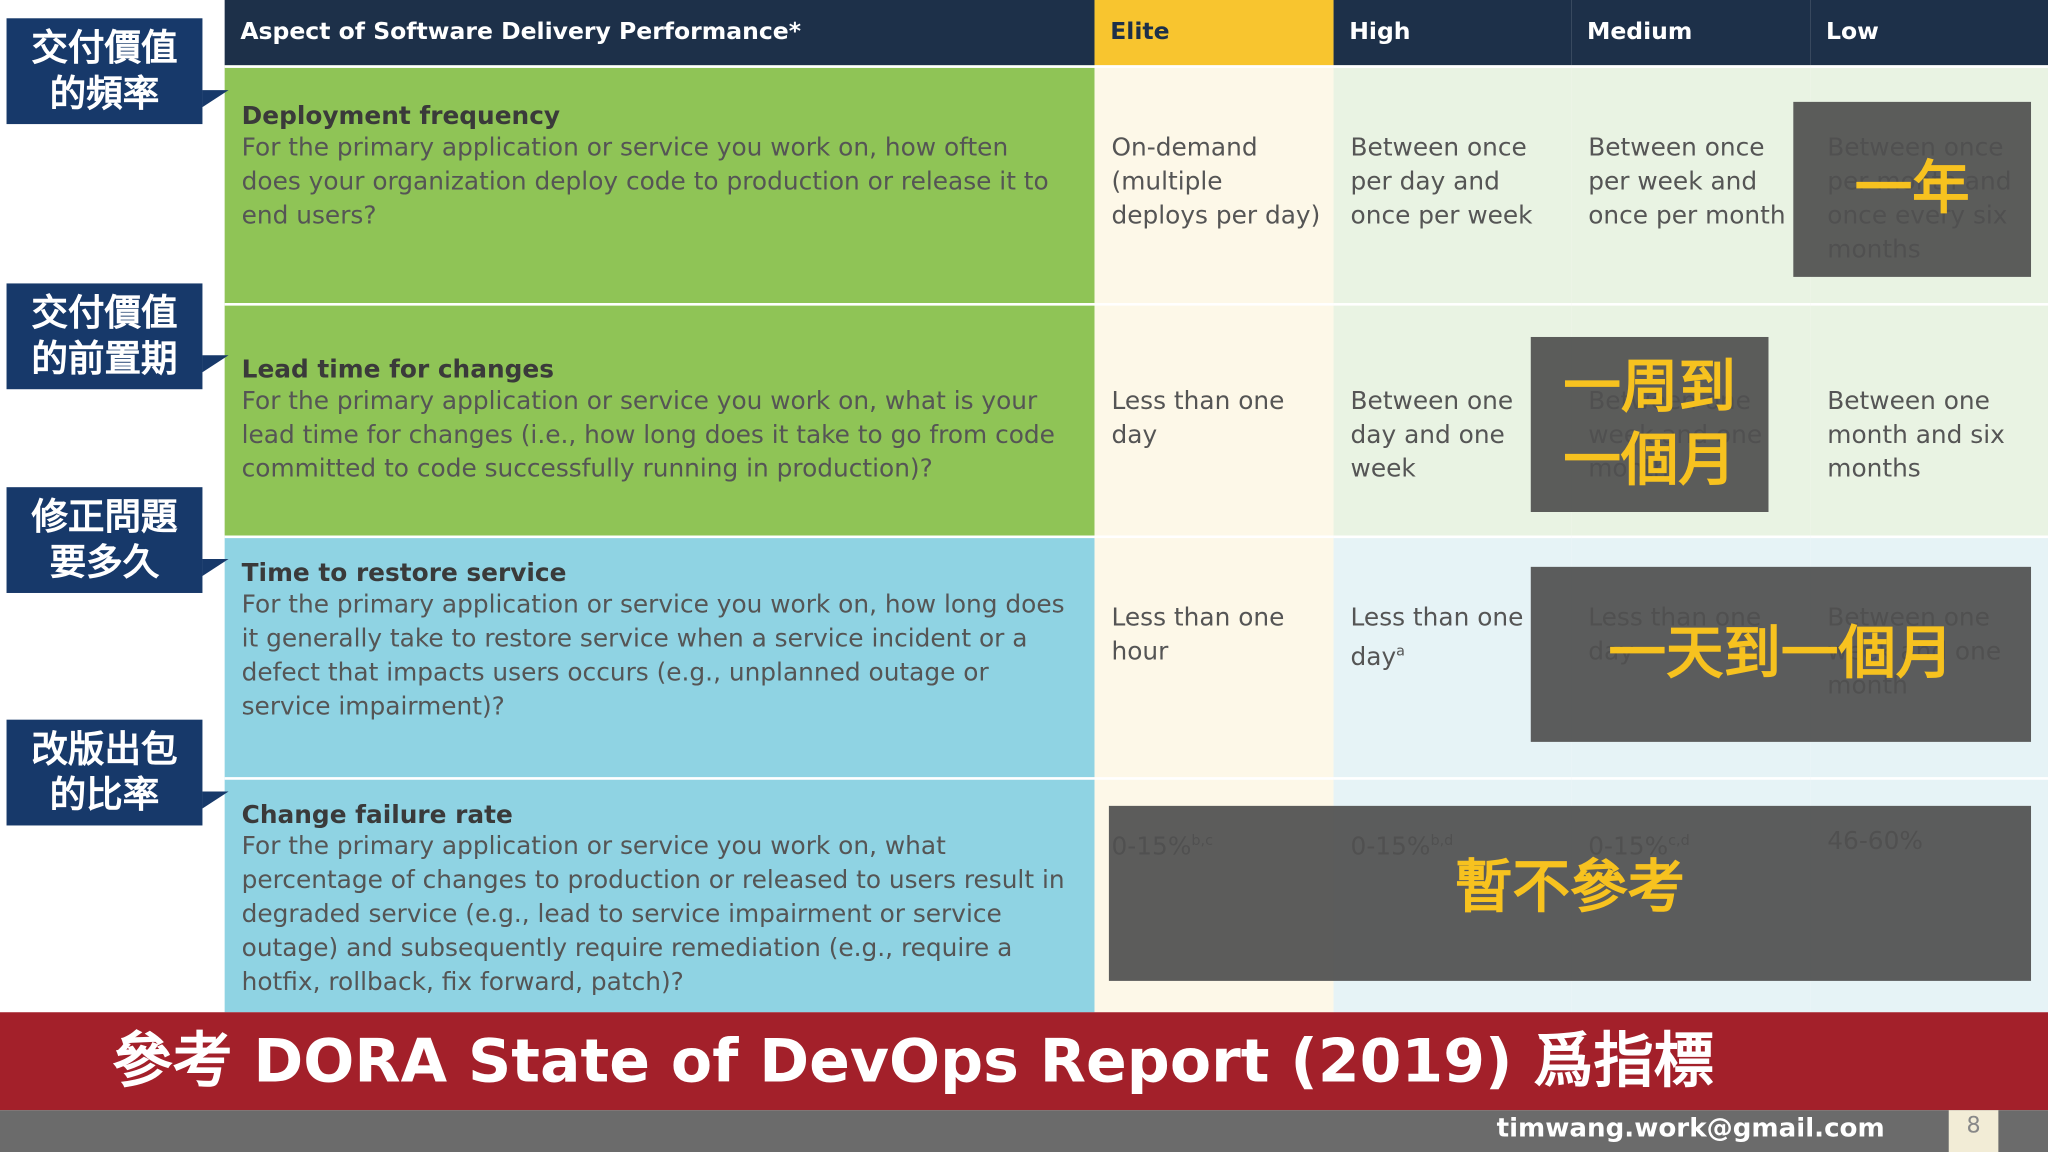  I want to click on overlay-line: 一天到一個月, so click(1781, 654).